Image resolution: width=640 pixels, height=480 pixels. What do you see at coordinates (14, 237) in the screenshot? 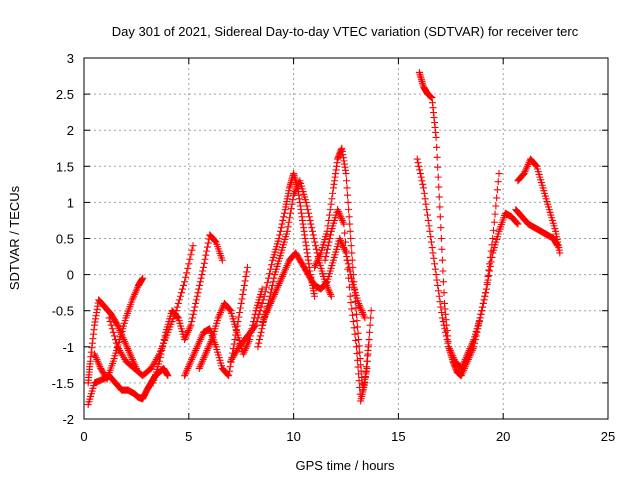
I see `y-axis-label: SDTVAR / TECUs` at bounding box center [14, 237].